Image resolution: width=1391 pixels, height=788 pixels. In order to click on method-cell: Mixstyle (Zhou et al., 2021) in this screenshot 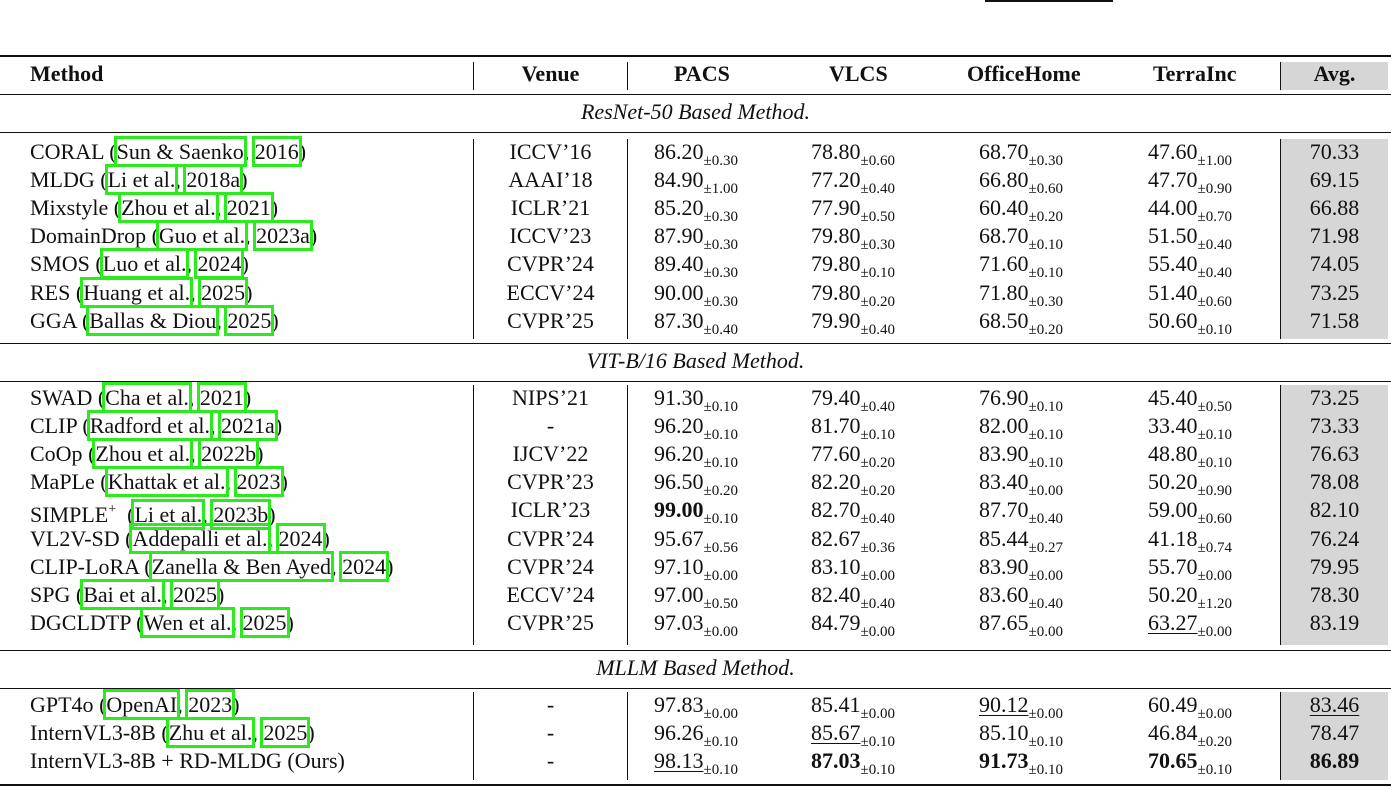, I will do `click(154, 208)`.